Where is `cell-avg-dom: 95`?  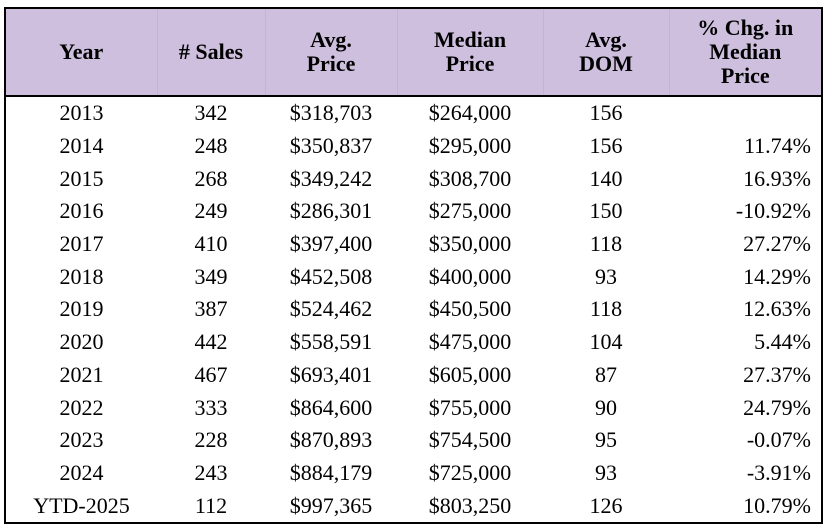
cell-avg-dom: 95 is located at coordinates (606, 440).